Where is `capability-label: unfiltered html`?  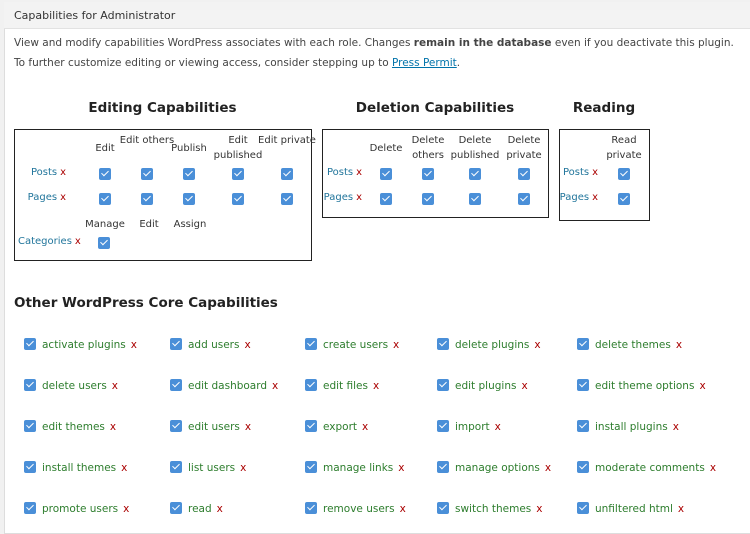 capability-label: unfiltered html is located at coordinates (634, 509).